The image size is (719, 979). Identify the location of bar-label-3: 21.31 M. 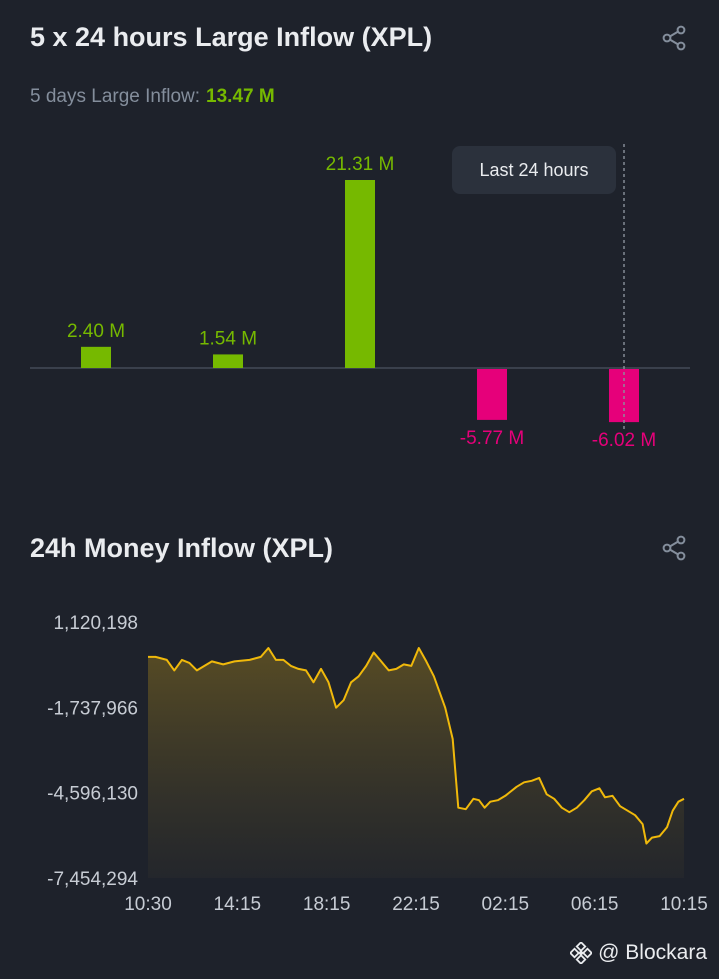
(360, 164).